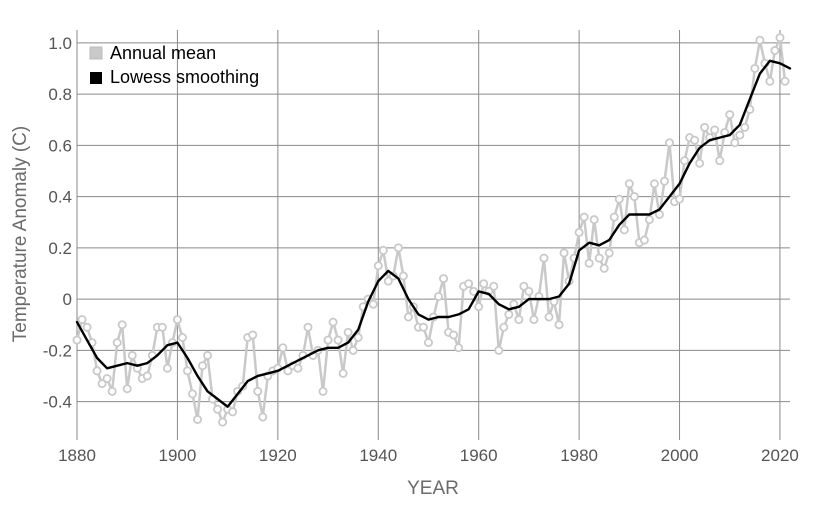  I want to click on y-tick-label: -0.2, so click(57, 350).